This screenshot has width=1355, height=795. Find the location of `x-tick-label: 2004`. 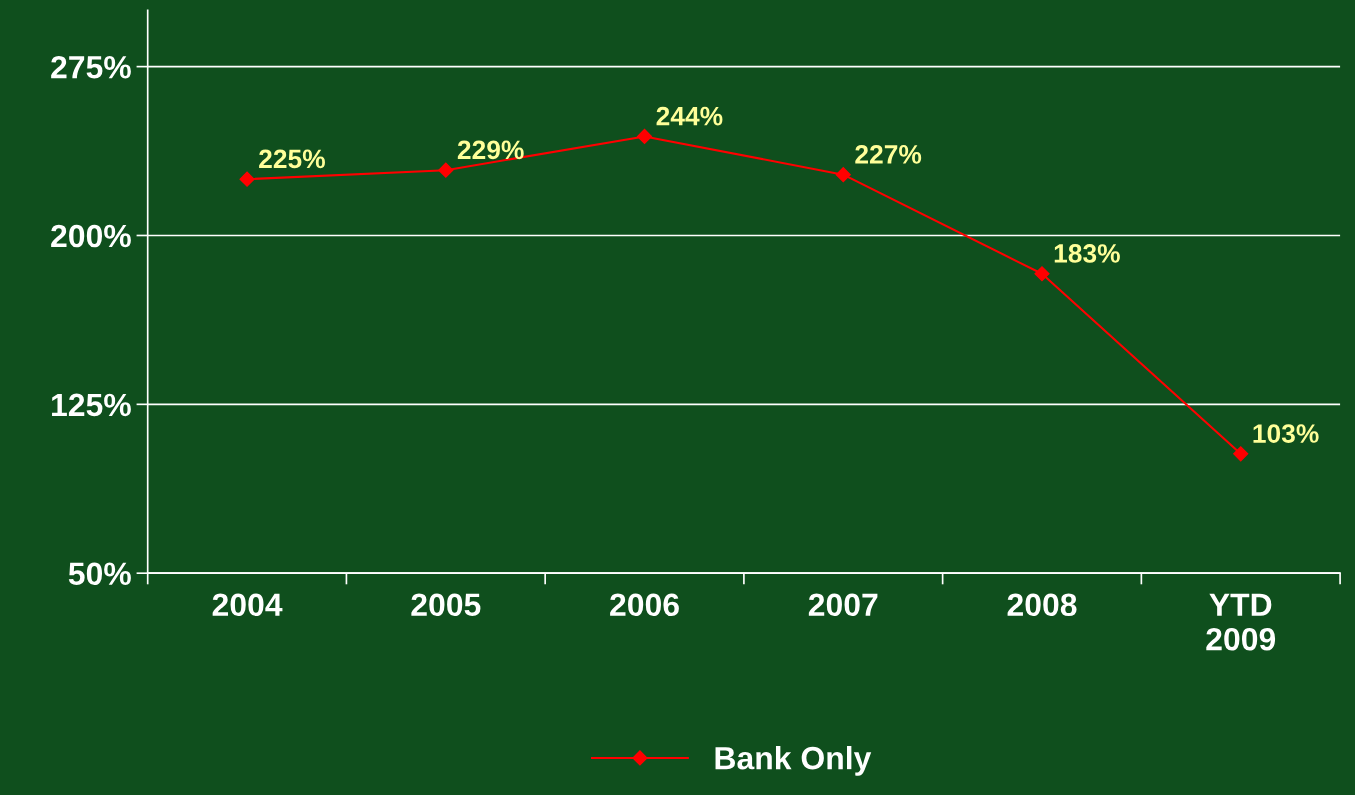

x-tick-label: 2004 is located at coordinates (247, 605).